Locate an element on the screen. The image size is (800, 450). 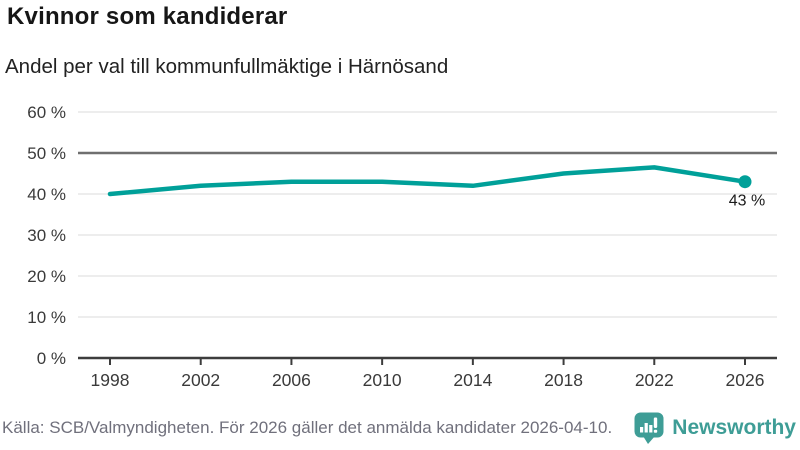
y-tick-label: 10 % is located at coordinates (46, 317).